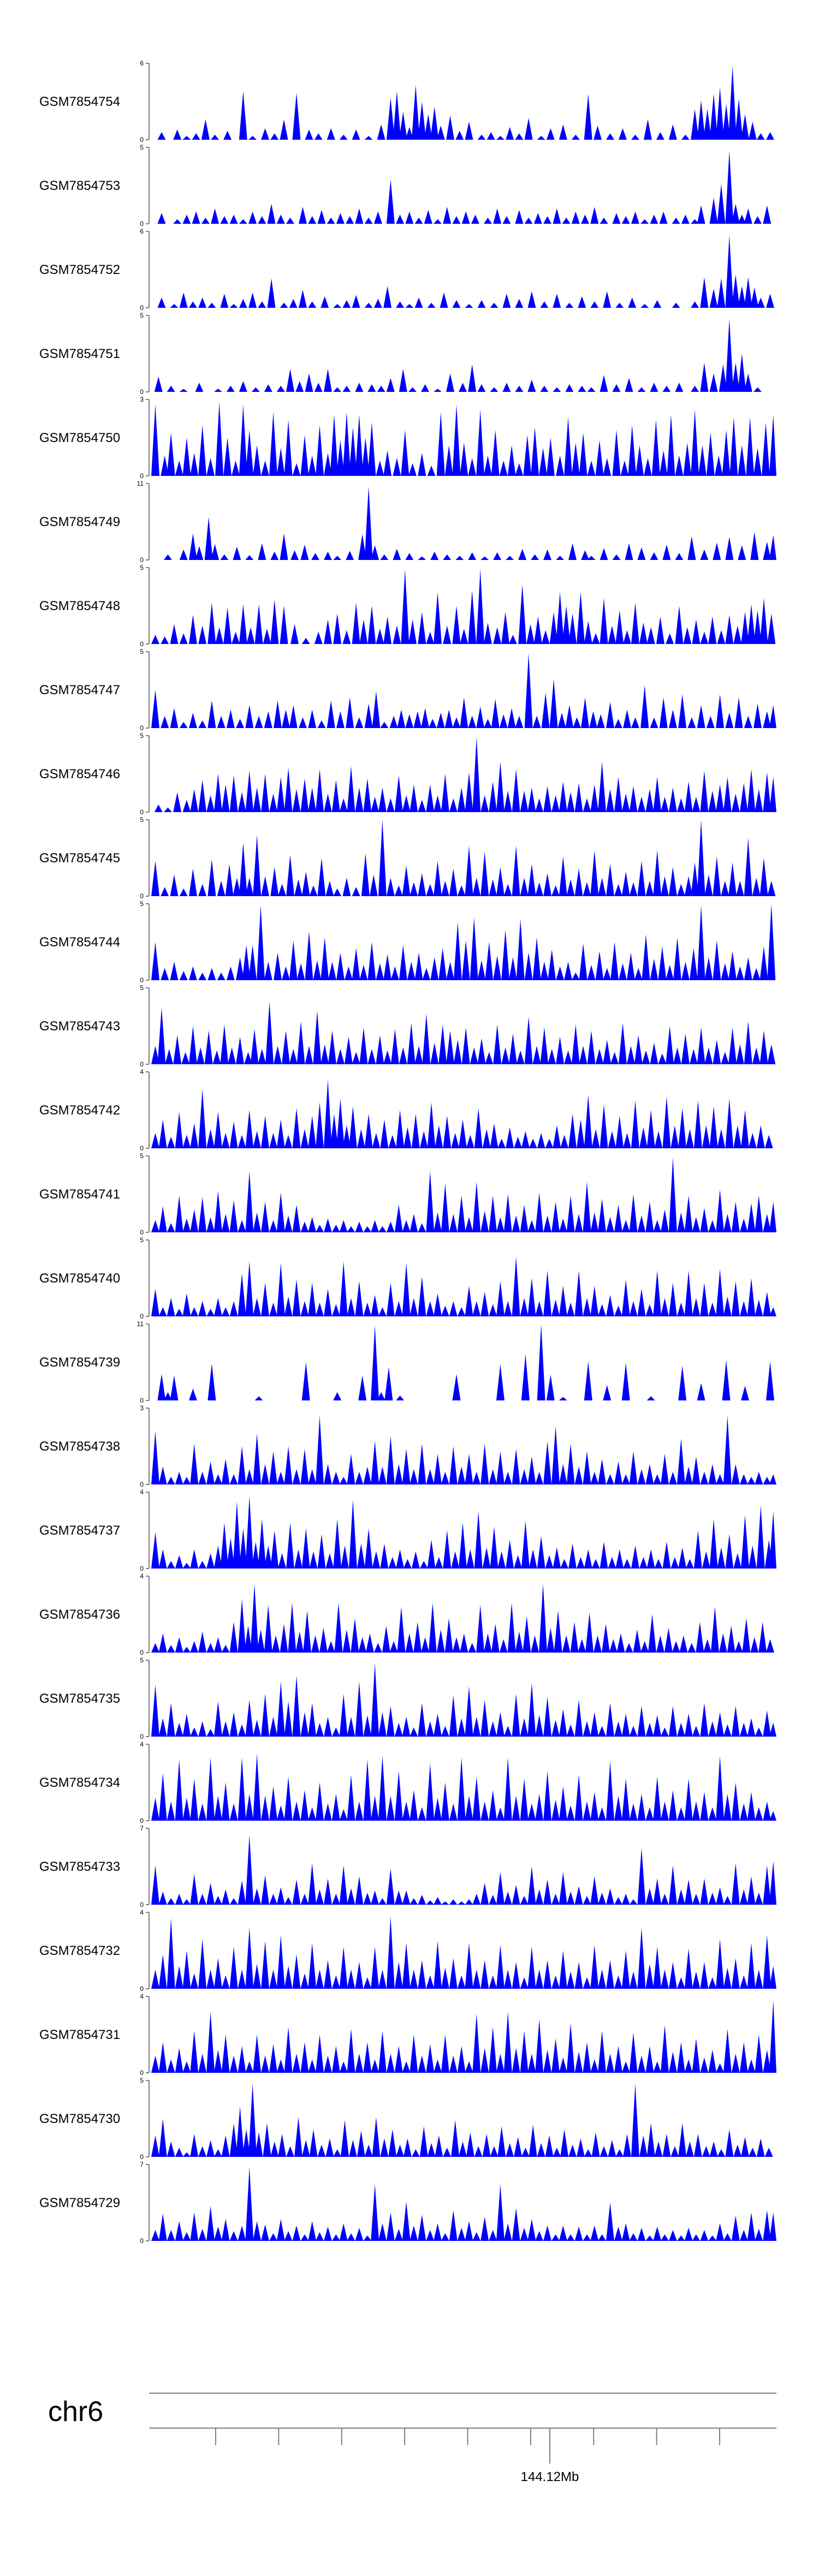 This screenshot has height=2576, width=819. What do you see at coordinates (79, 101) in the screenshot?
I see `track-label: GSM7854754` at bounding box center [79, 101].